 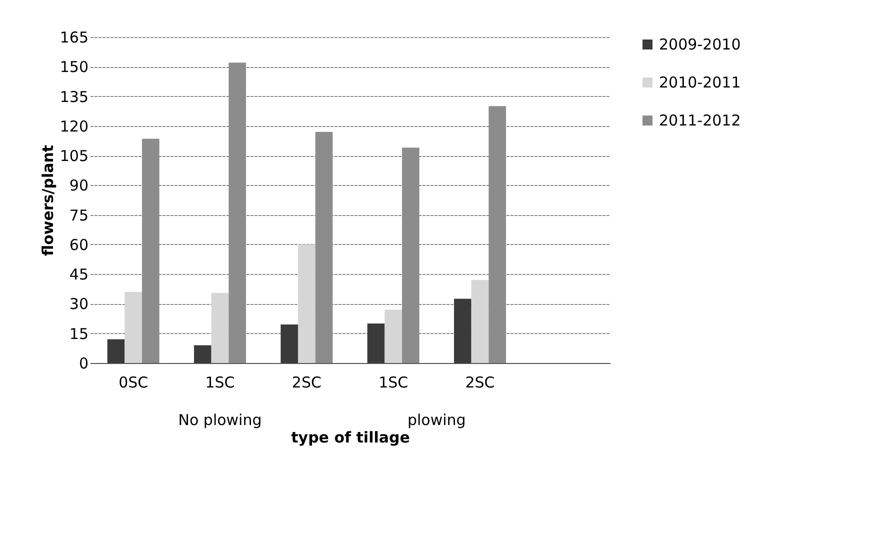 What do you see at coordinates (78, 215) in the screenshot?
I see `y-tick-label: 75` at bounding box center [78, 215].